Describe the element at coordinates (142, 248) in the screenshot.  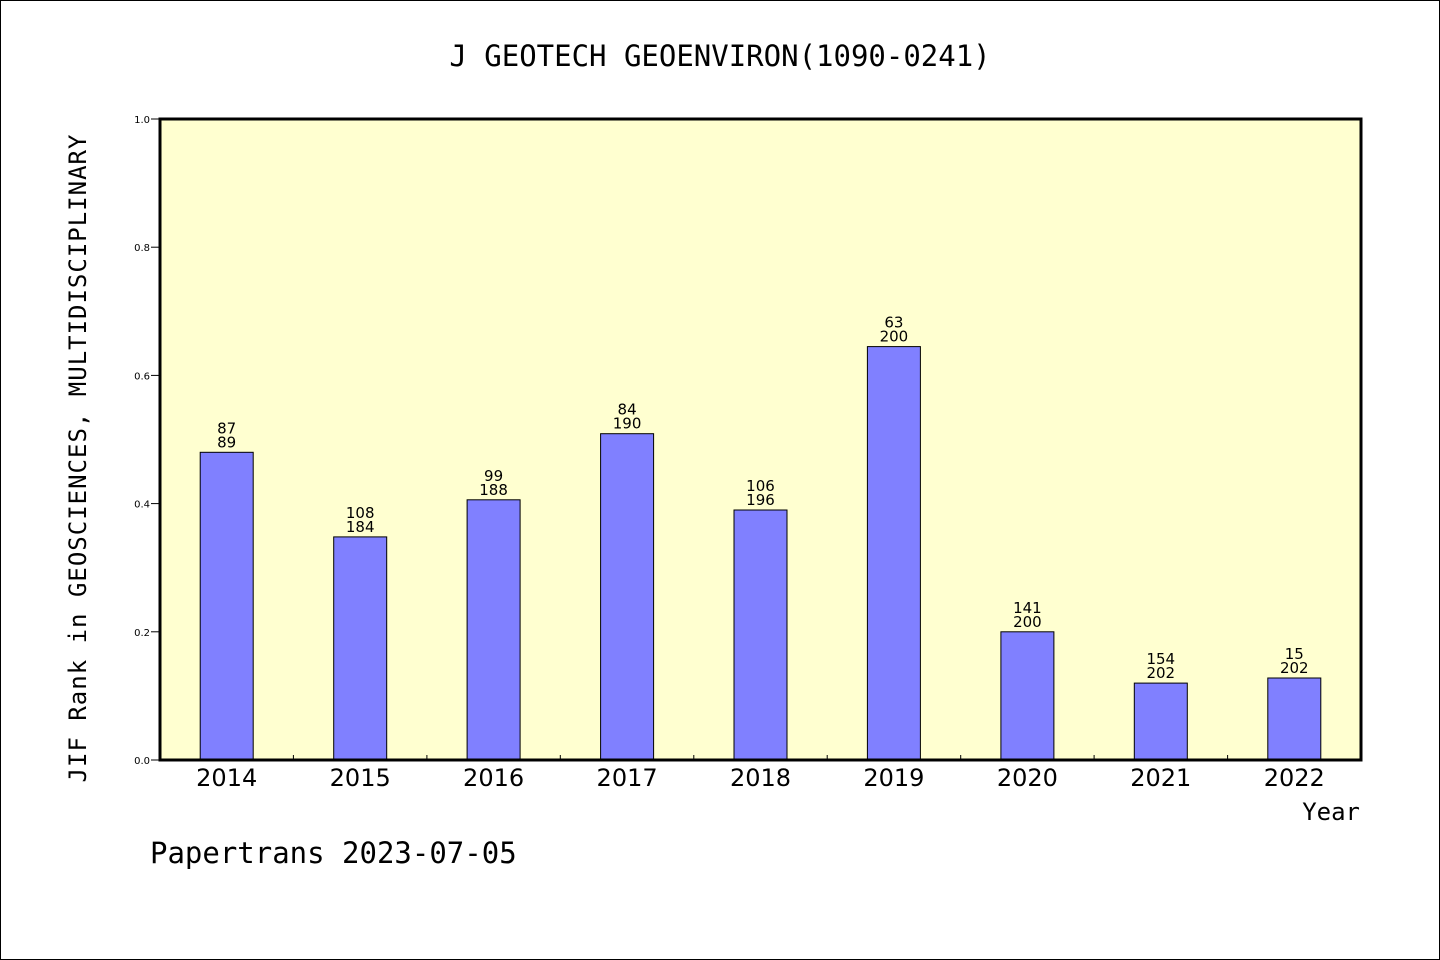
I see `y-tick-label: 0.8` at that location.